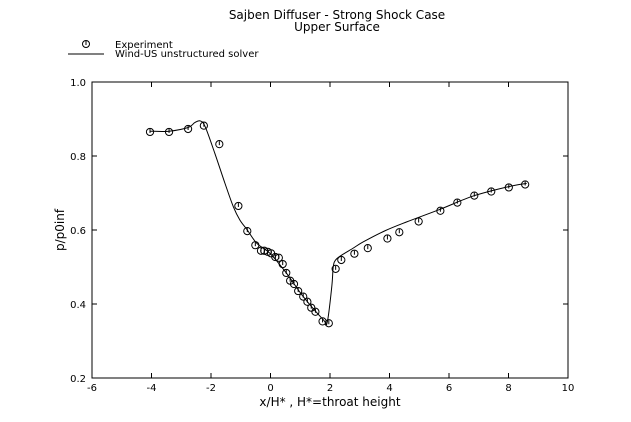 This screenshot has height=422, width=631. Describe the element at coordinates (78, 157) in the screenshot. I see `y-tick-label: 0.8` at that location.